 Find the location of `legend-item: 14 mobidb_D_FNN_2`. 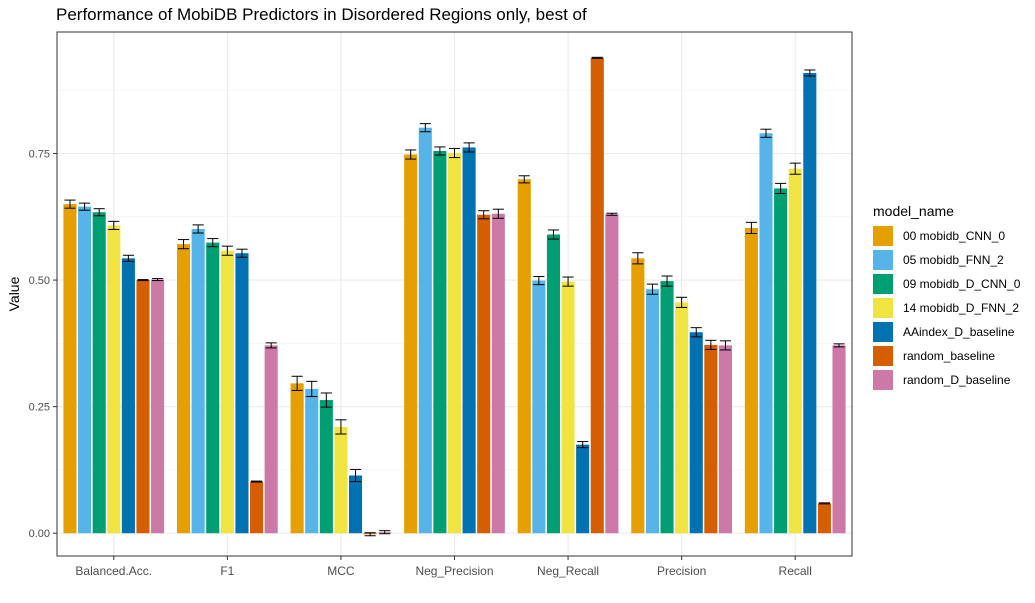

legend-item: 14 mobidb_D_FNN_2 is located at coordinates (946, 308).